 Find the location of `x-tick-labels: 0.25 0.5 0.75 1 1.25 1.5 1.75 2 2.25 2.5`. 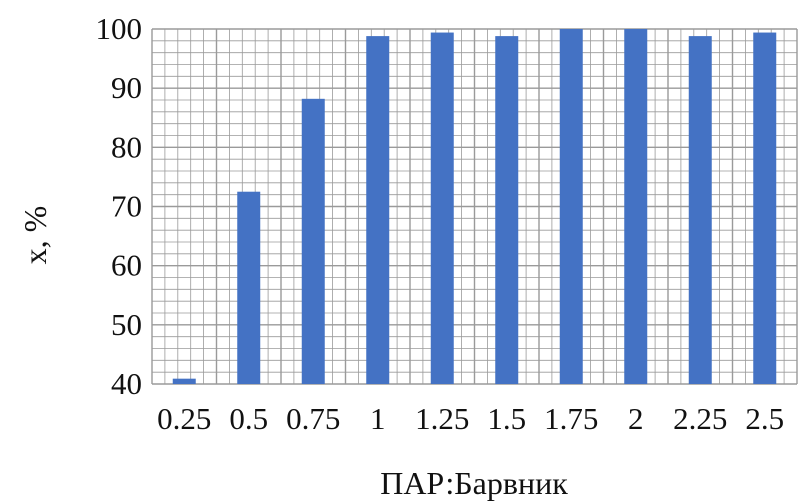

x-tick-labels: 0.25 0.5 0.75 1 1.25 1.5 1.75 2 2.25 2.5 is located at coordinates (470, 418).